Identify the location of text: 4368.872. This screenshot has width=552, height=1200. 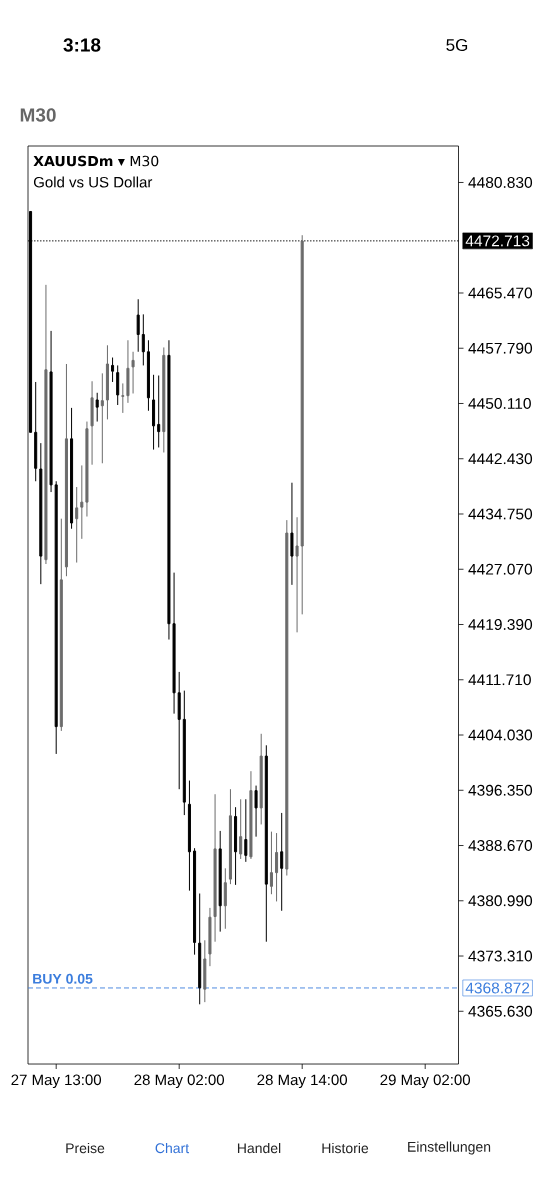
(497, 988).